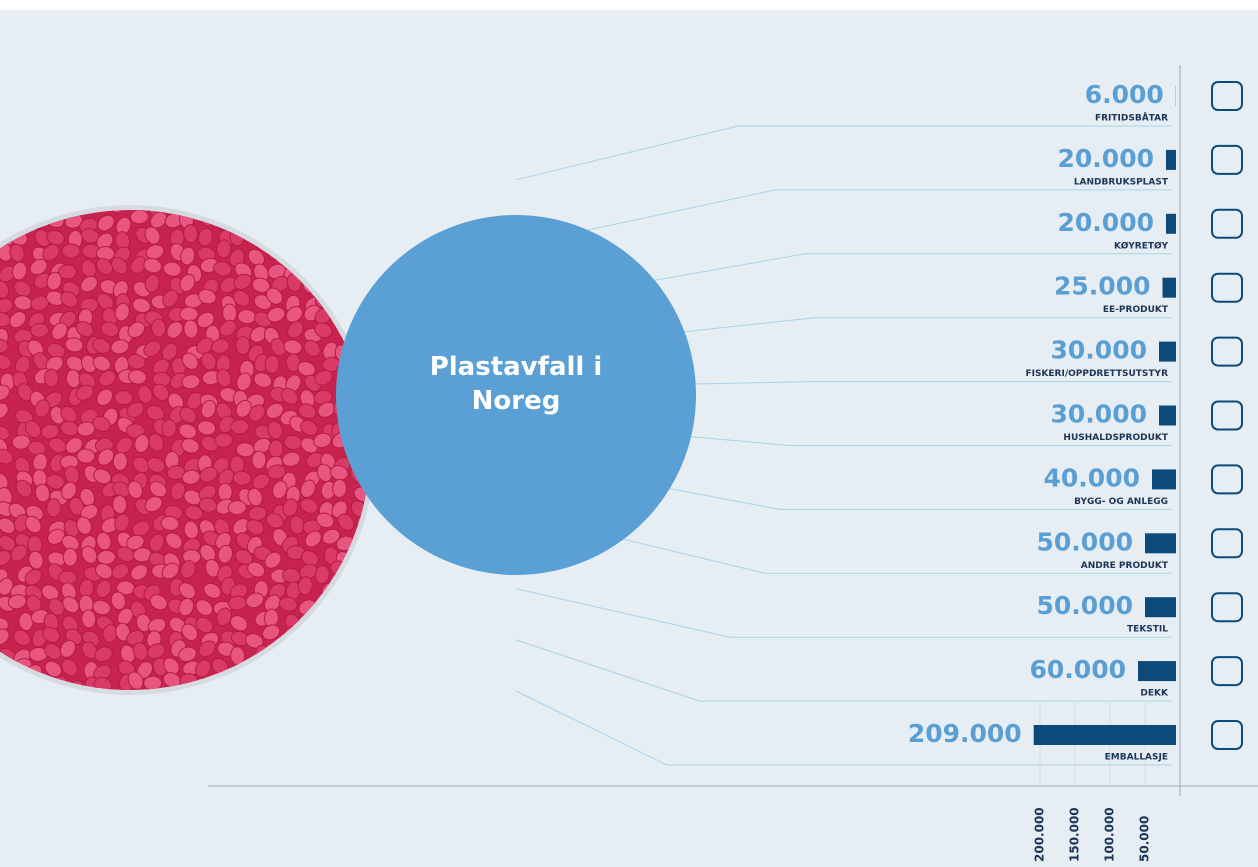 The height and width of the screenshot is (867, 1258). What do you see at coordinates (1227, 223) in the screenshot?
I see `category-icon` at bounding box center [1227, 223].